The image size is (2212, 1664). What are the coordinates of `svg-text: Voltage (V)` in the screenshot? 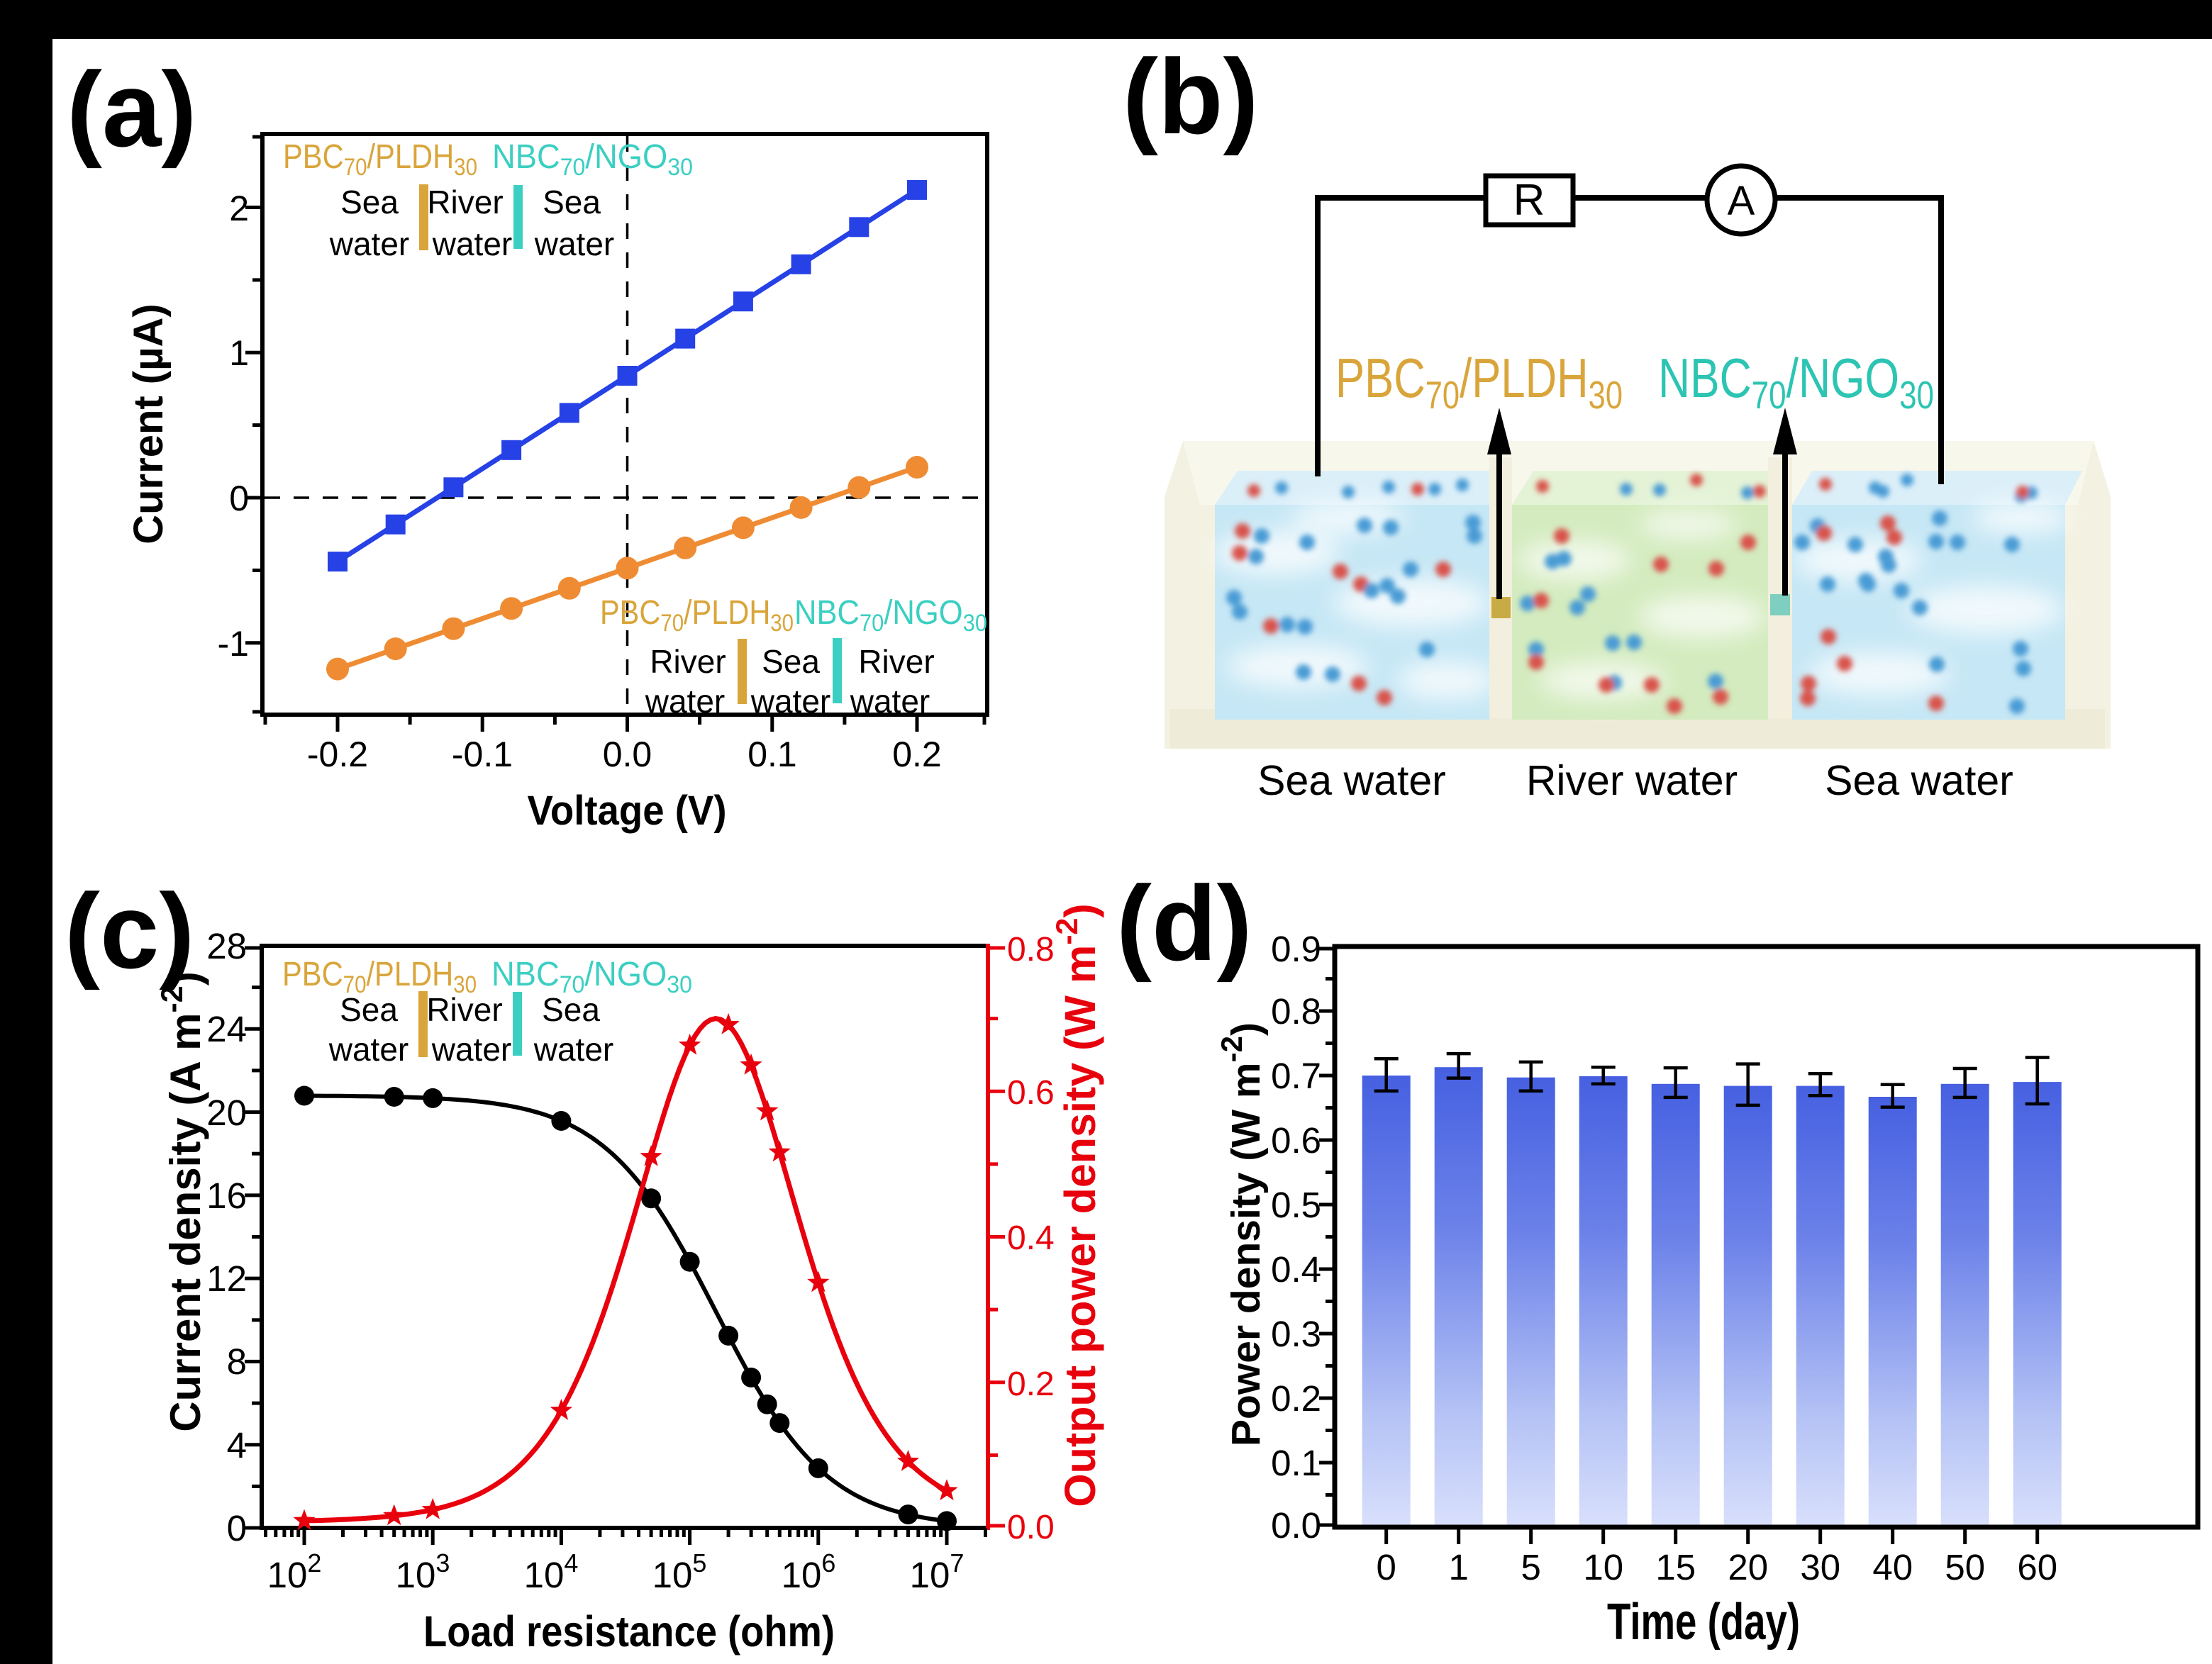 It's located at (627, 811).